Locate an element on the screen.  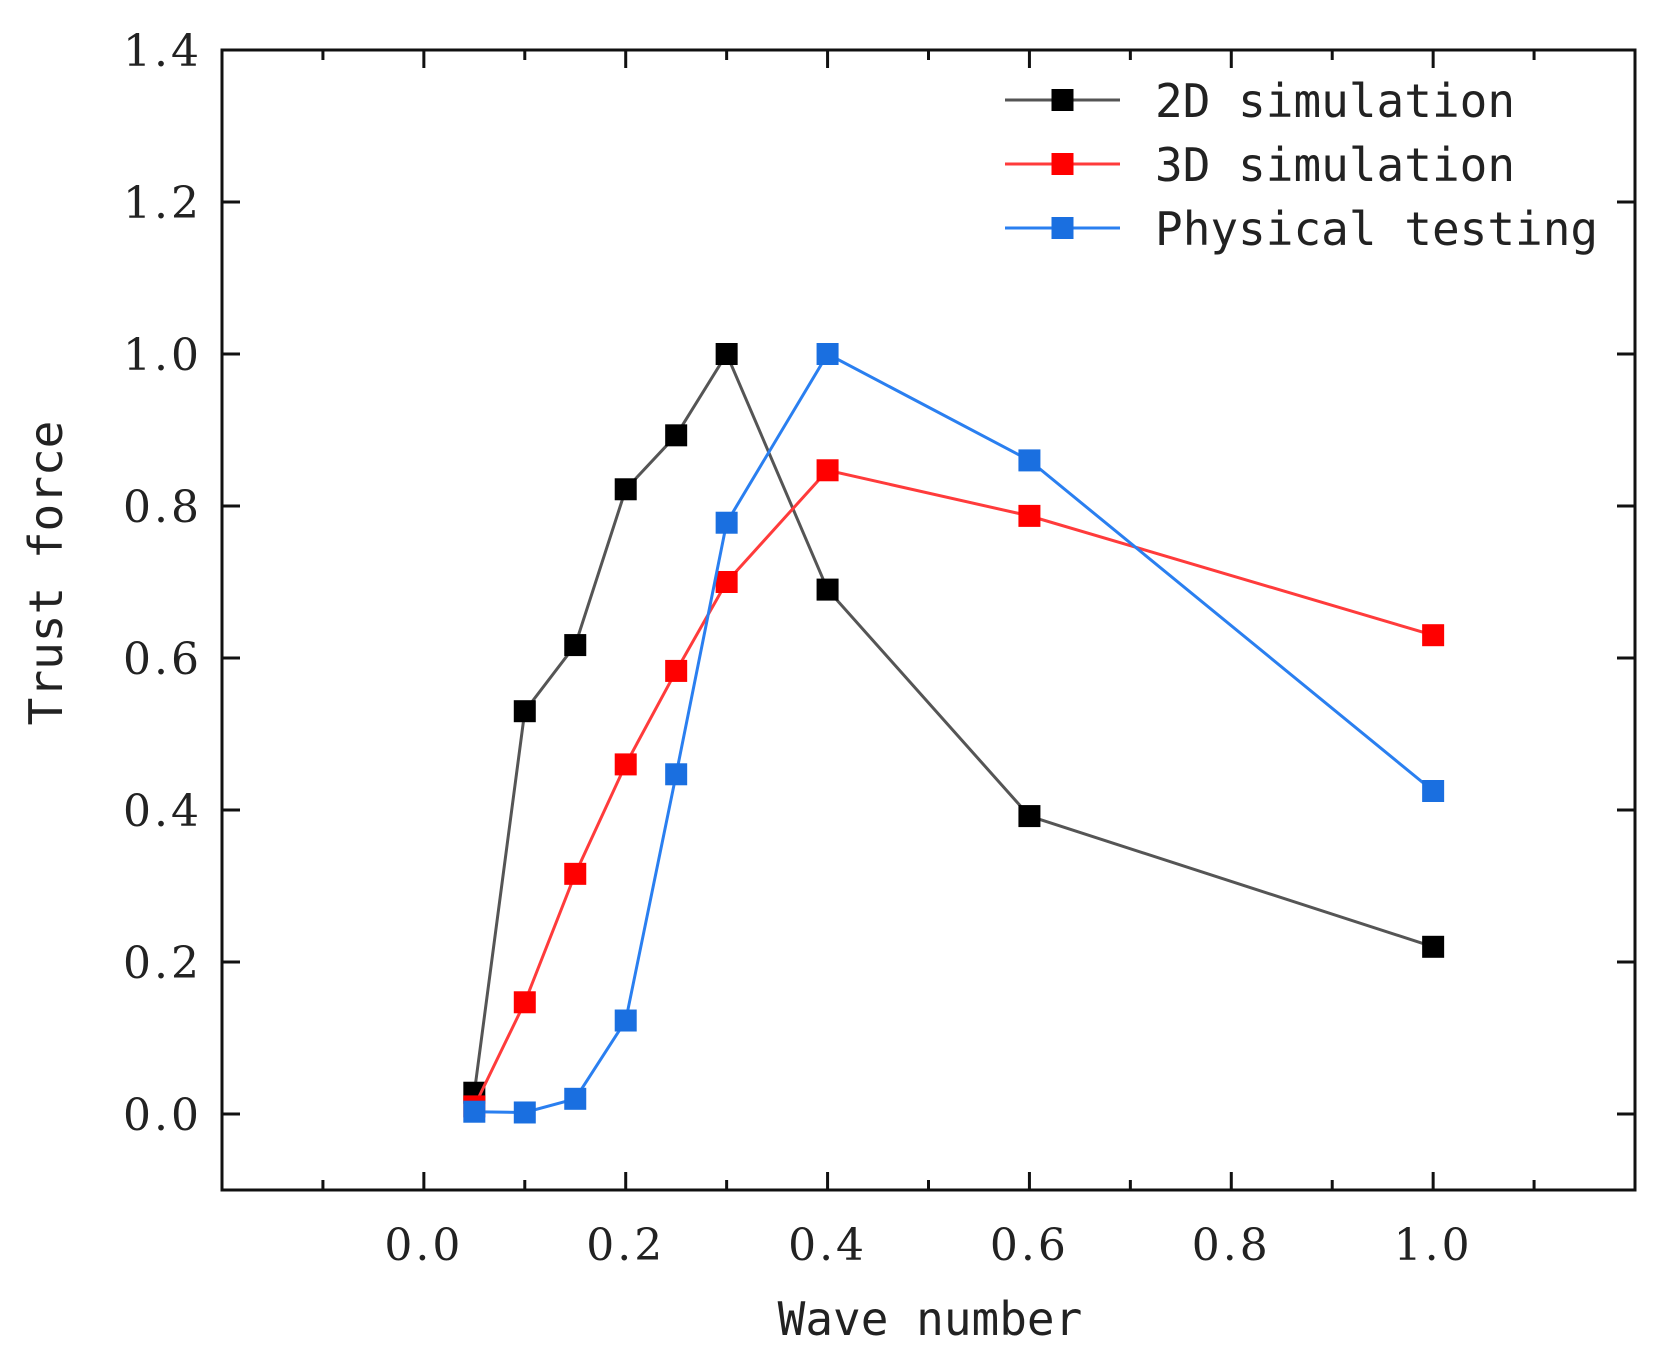
legend-label-physical-testing: Physical testing is located at coordinates (1376, 229).